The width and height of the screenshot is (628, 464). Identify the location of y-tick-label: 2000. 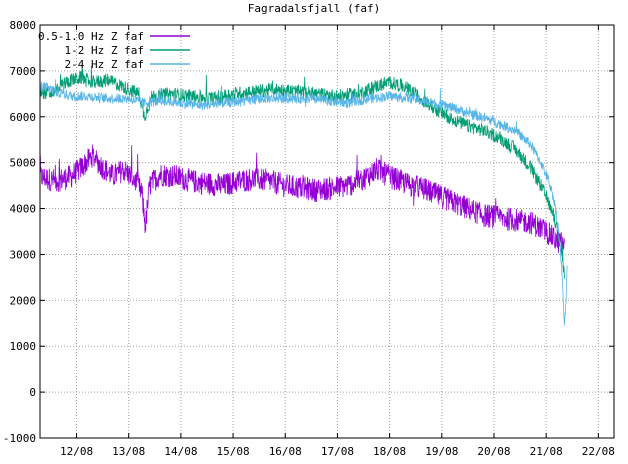
(23, 300).